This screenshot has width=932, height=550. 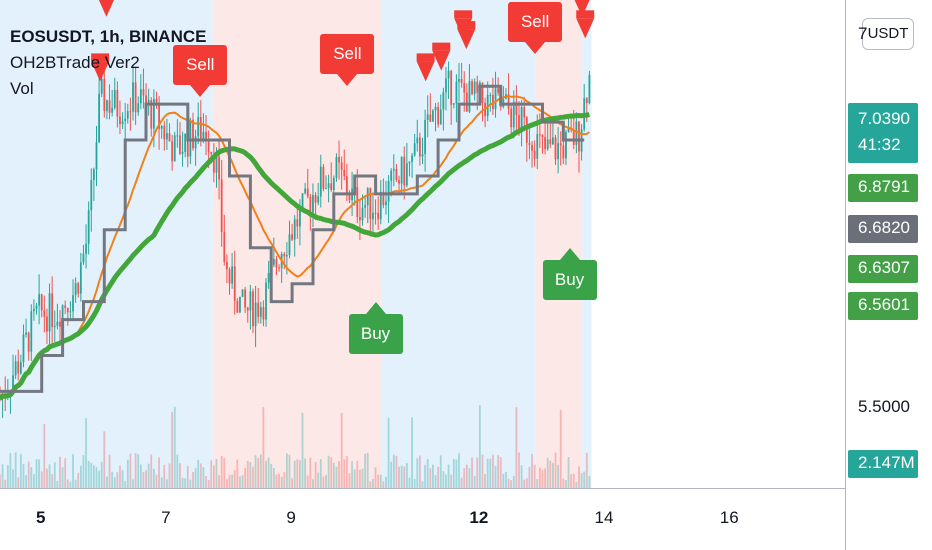 What do you see at coordinates (375, 327) in the screenshot?
I see `buy-signal: Buy` at bounding box center [375, 327].